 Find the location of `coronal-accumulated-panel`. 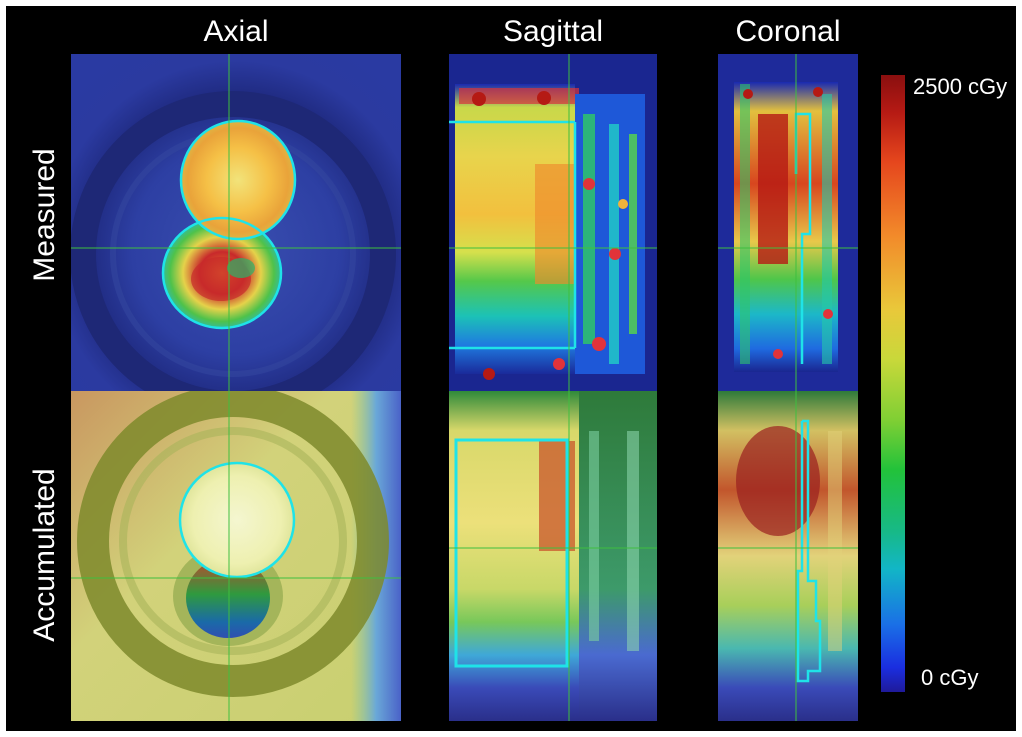

coronal-accumulated-panel is located at coordinates (788, 556).